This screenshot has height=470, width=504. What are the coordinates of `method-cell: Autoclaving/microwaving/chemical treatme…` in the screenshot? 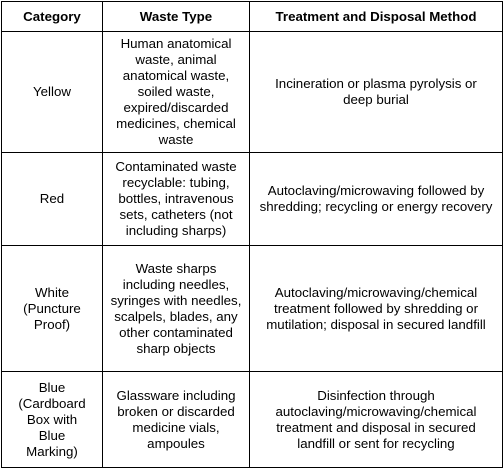 It's located at (376, 308).